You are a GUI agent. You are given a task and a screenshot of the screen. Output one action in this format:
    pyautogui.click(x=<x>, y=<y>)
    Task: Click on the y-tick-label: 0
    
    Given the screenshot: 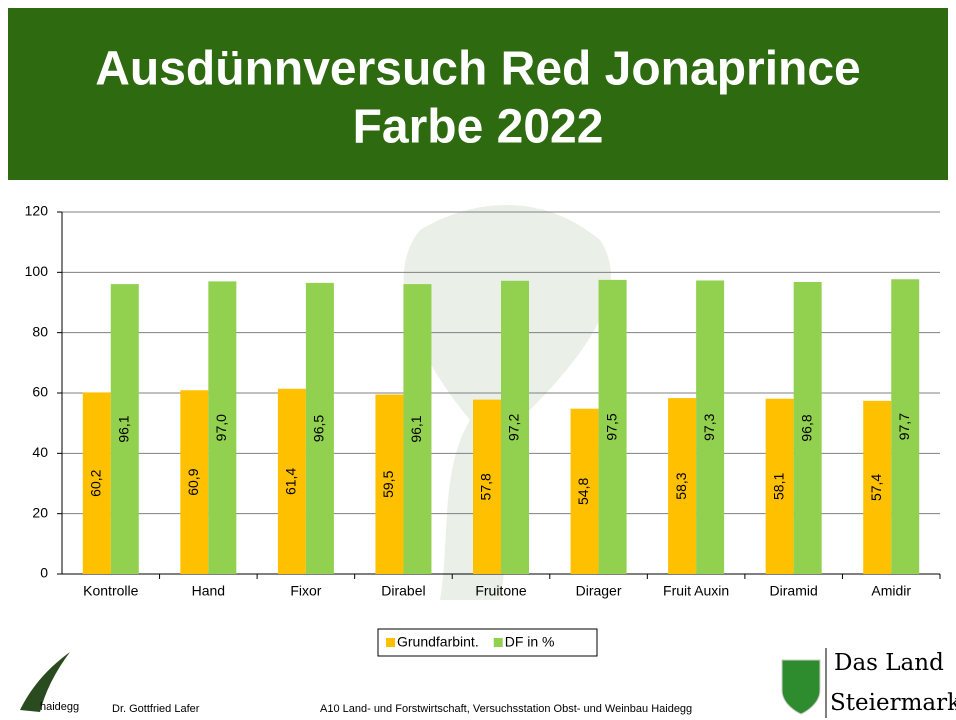 What is the action you would take?
    pyautogui.click(x=44, y=573)
    